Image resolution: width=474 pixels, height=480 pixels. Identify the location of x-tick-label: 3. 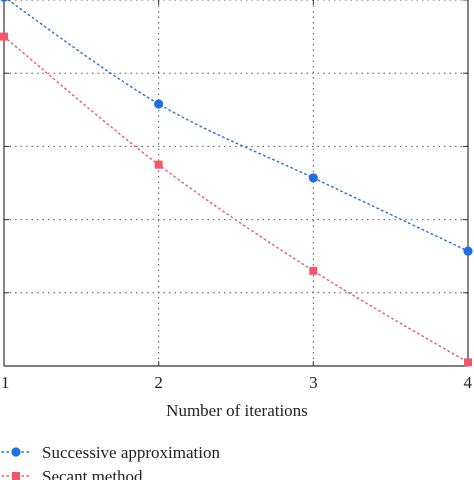
(313, 382).